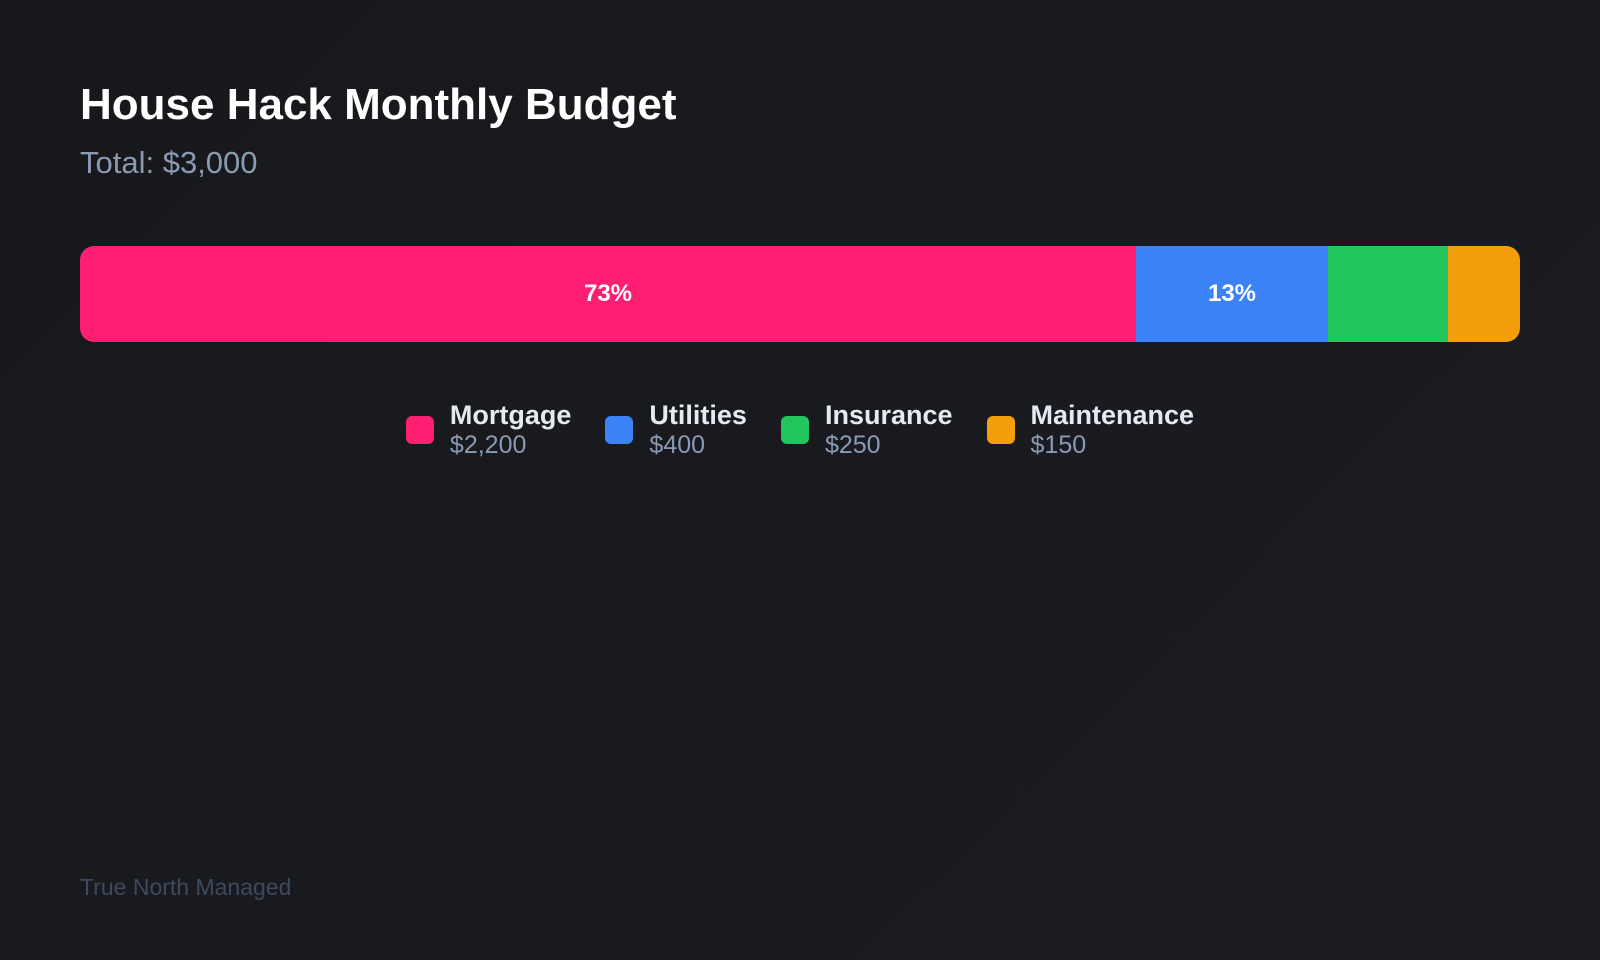 The width and height of the screenshot is (1600, 960). I want to click on bar-segment-mortgage: 73%, so click(608, 294).